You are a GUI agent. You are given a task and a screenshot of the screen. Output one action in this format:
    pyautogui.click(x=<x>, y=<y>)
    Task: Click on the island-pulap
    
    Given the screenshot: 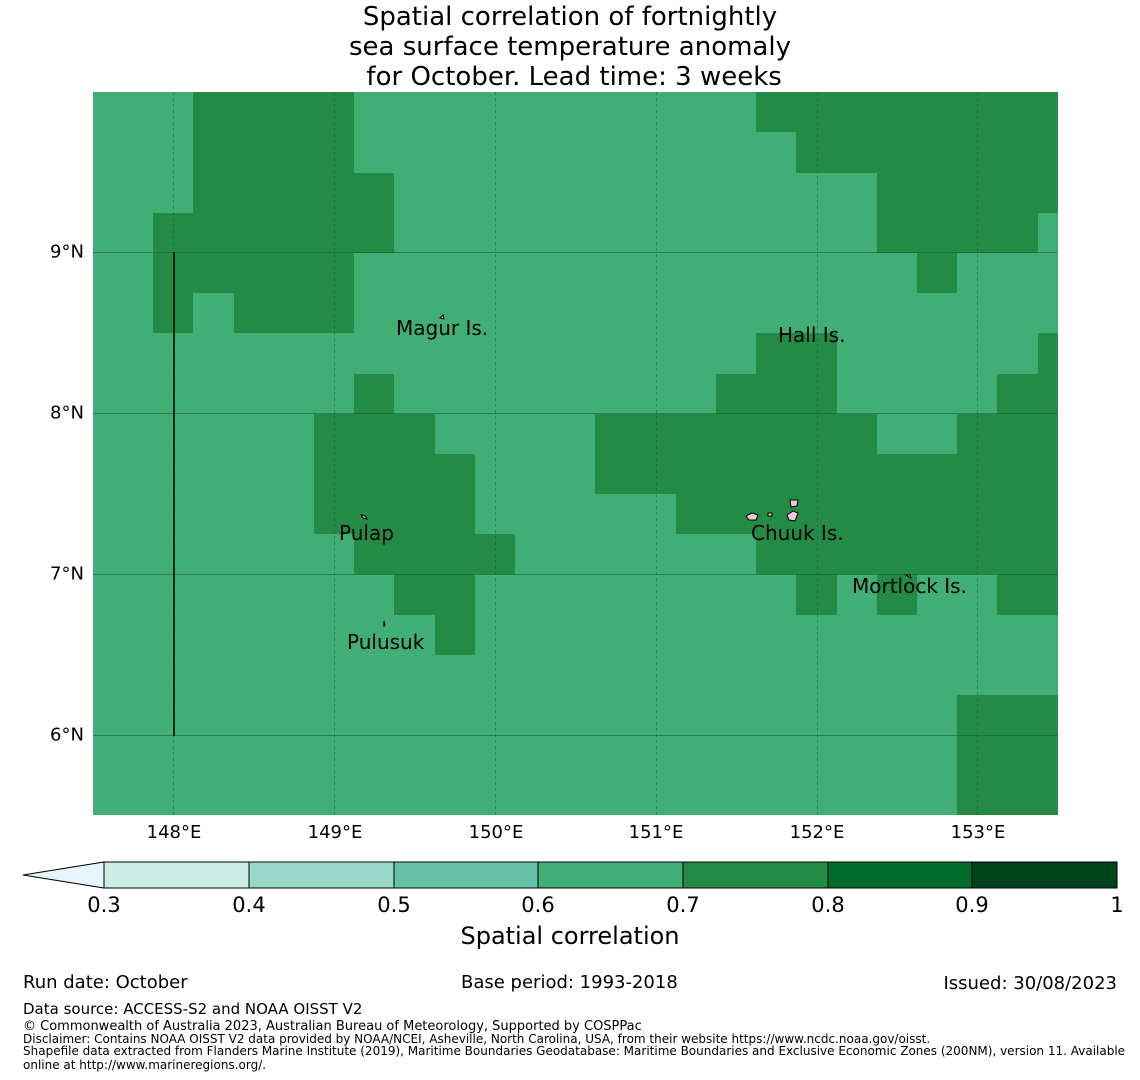 What is the action you would take?
    pyautogui.click(x=364, y=517)
    